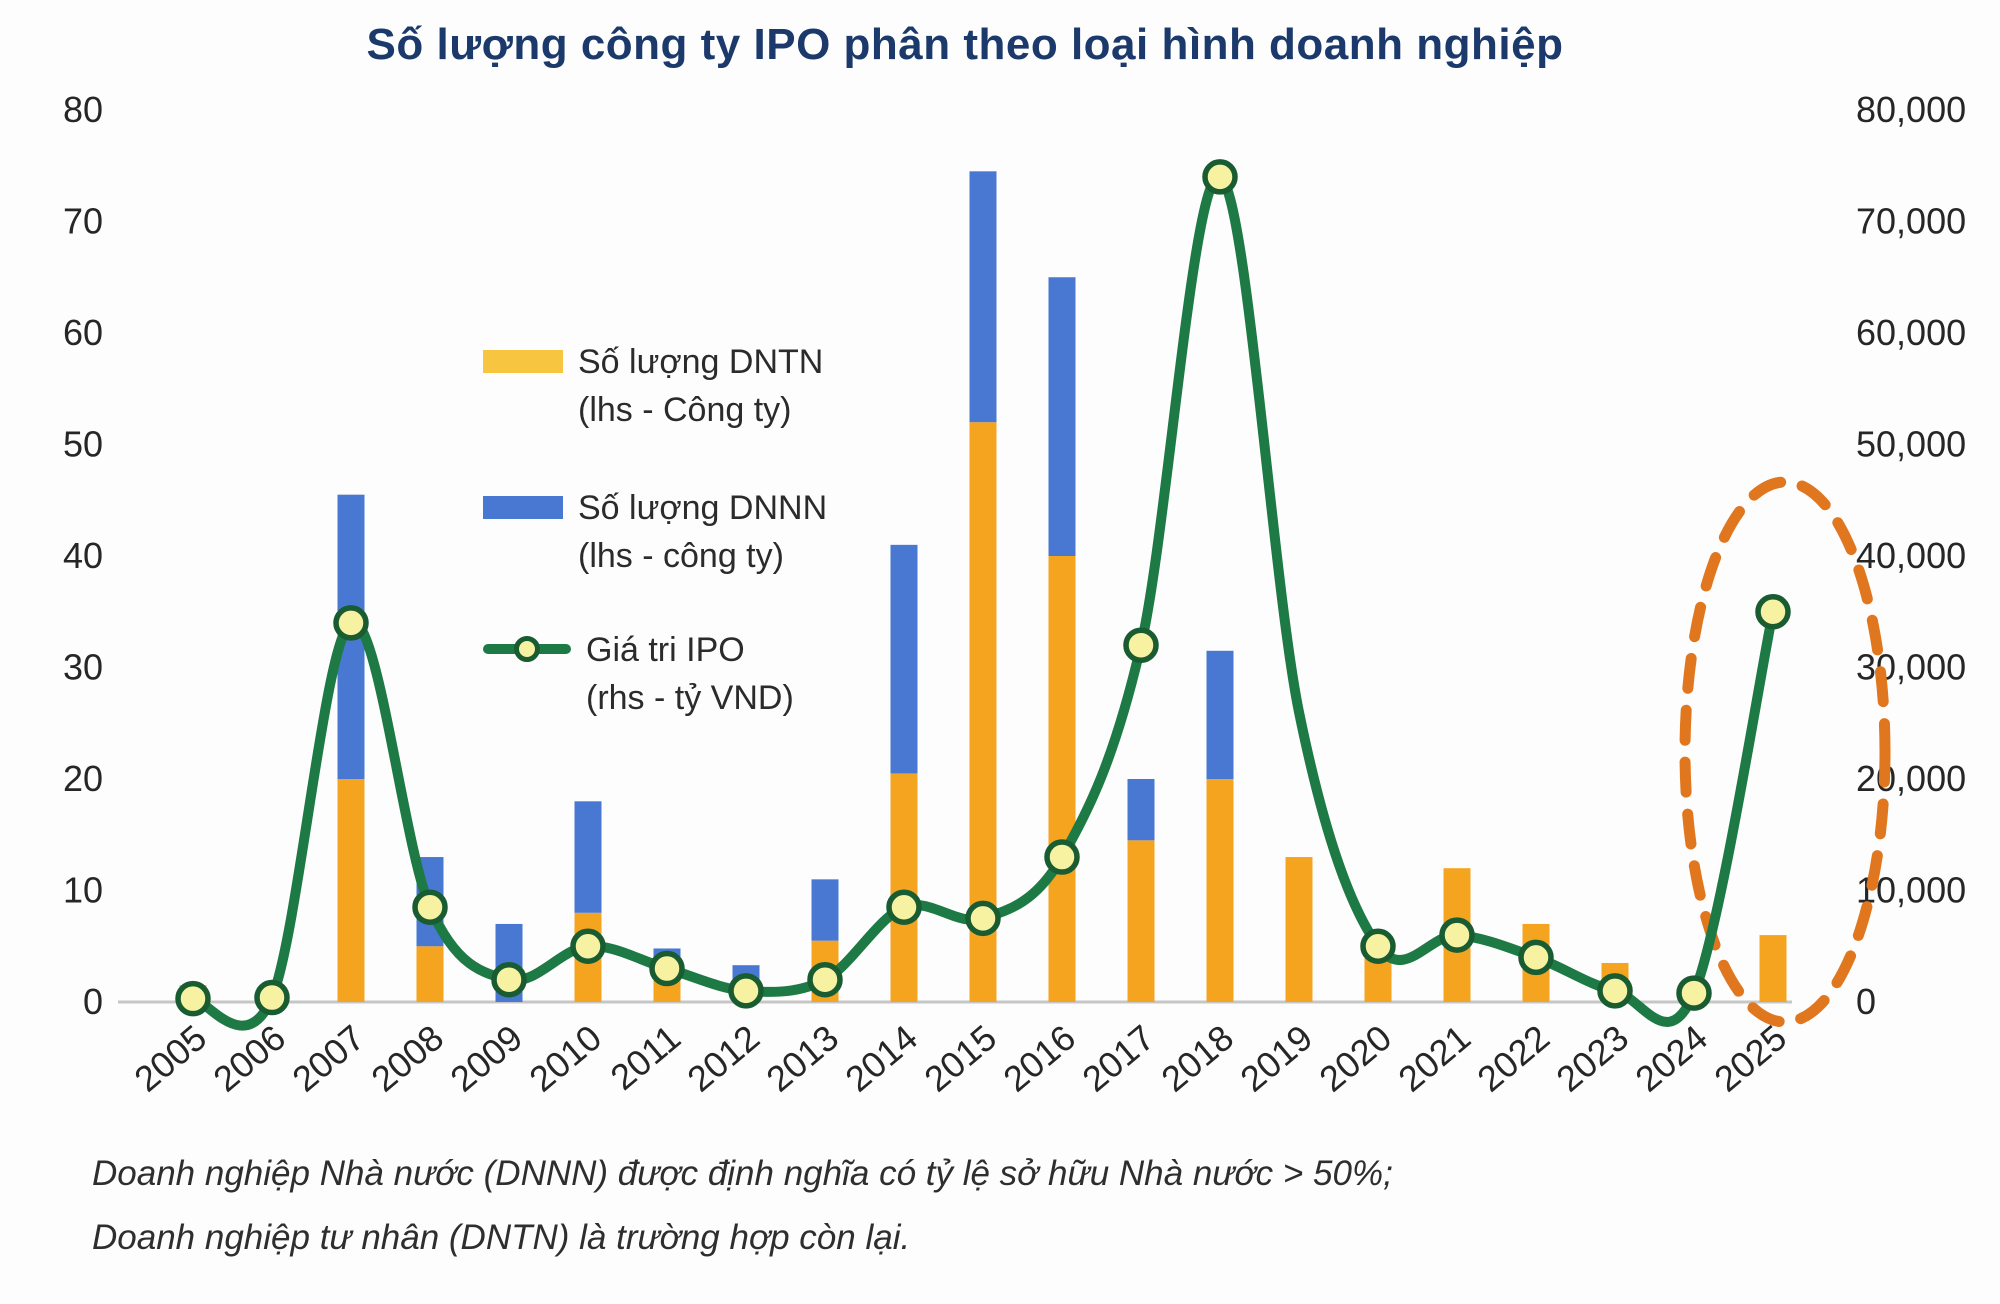 This screenshot has width=2000, height=1304. What do you see at coordinates (351, 623) in the screenshot?
I see `line-marker-2007` at bounding box center [351, 623].